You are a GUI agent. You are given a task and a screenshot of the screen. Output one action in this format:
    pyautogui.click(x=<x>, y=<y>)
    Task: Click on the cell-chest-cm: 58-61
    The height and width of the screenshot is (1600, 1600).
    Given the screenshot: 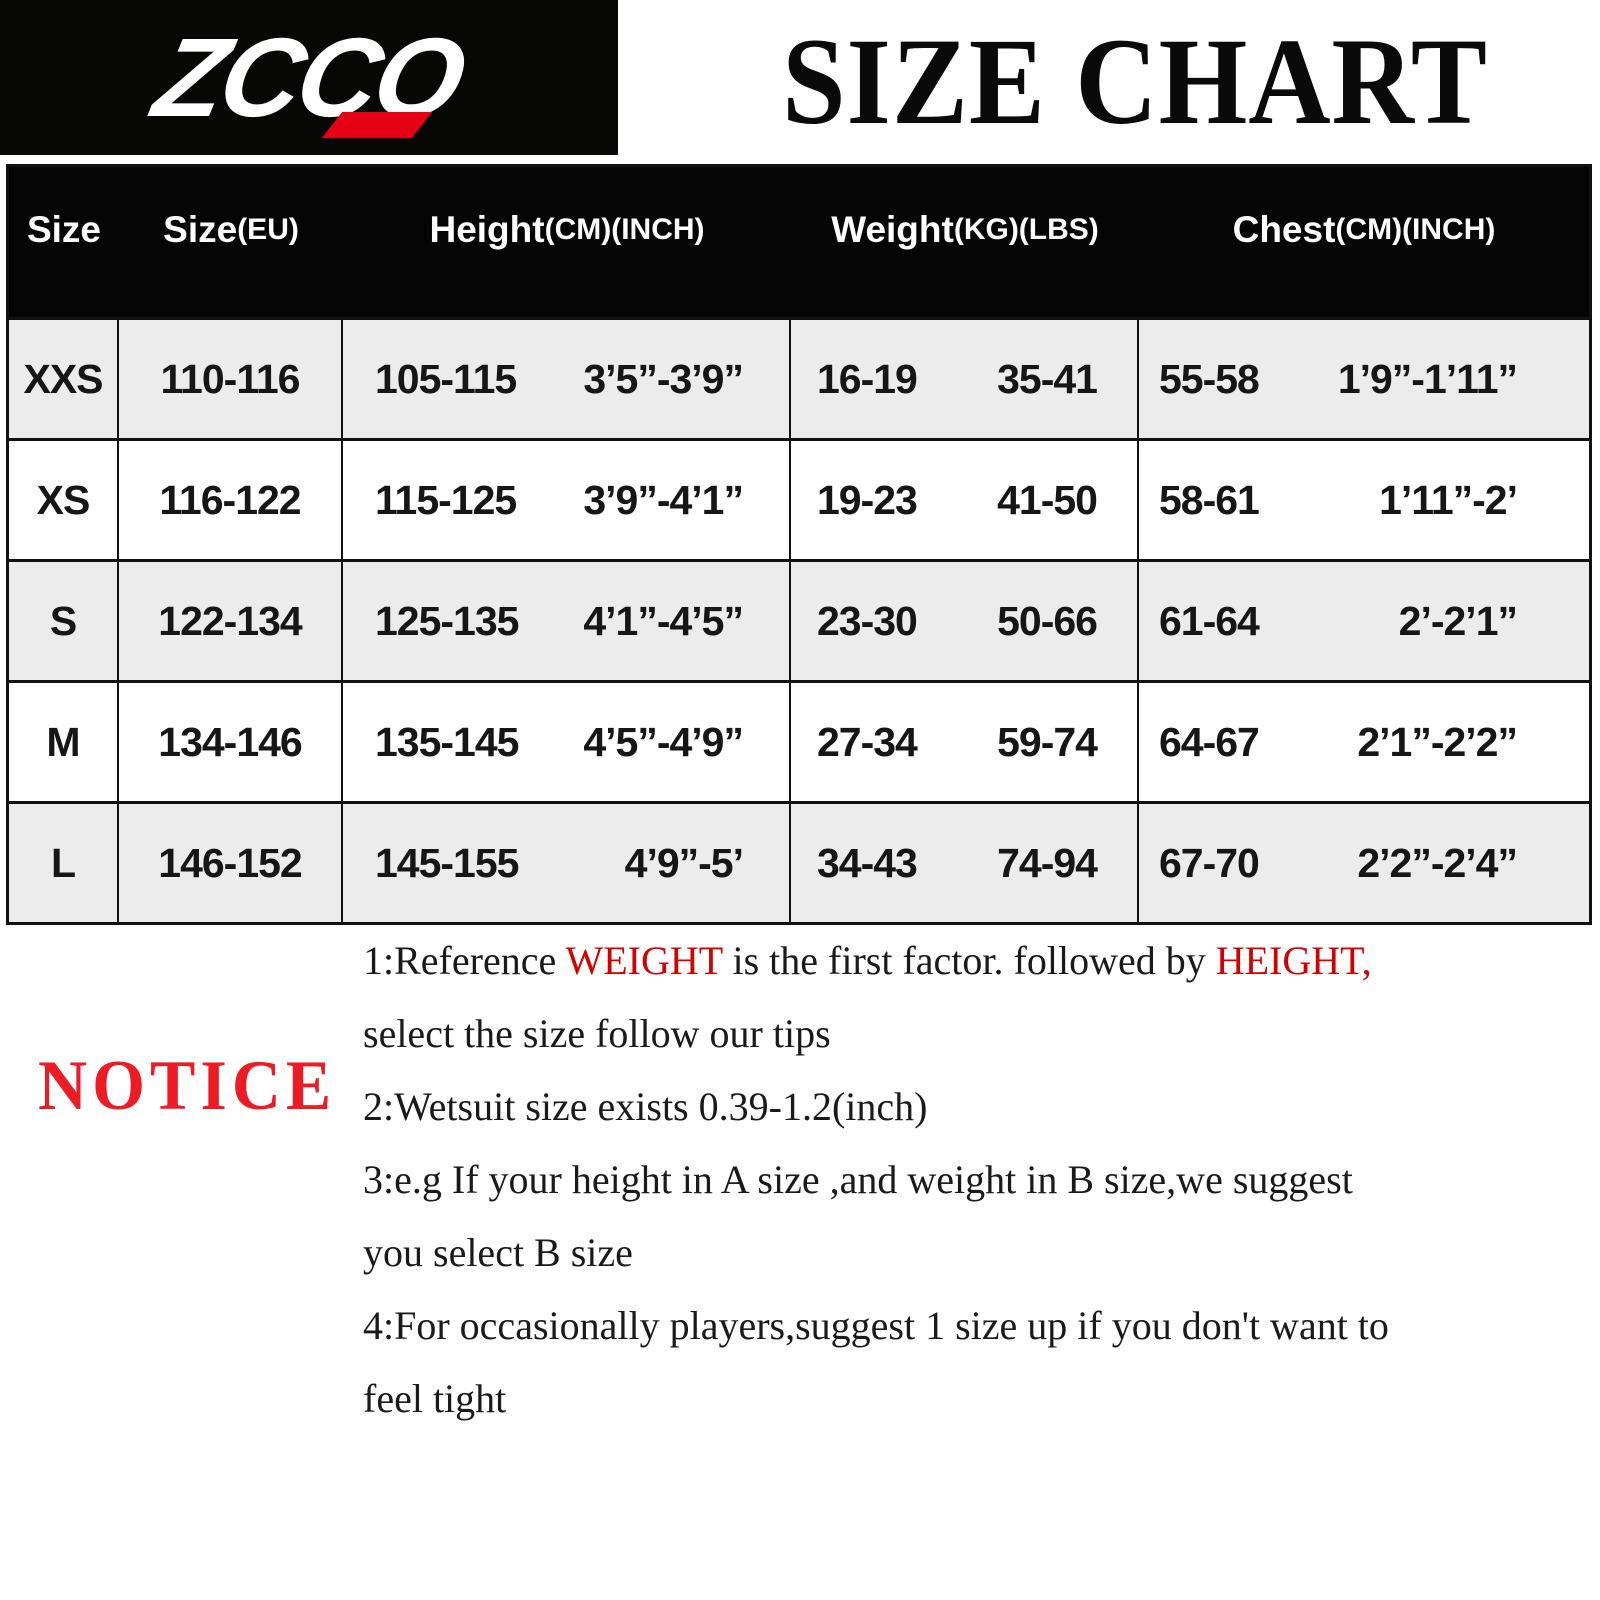 What is the action you would take?
    pyautogui.click(x=1209, y=499)
    